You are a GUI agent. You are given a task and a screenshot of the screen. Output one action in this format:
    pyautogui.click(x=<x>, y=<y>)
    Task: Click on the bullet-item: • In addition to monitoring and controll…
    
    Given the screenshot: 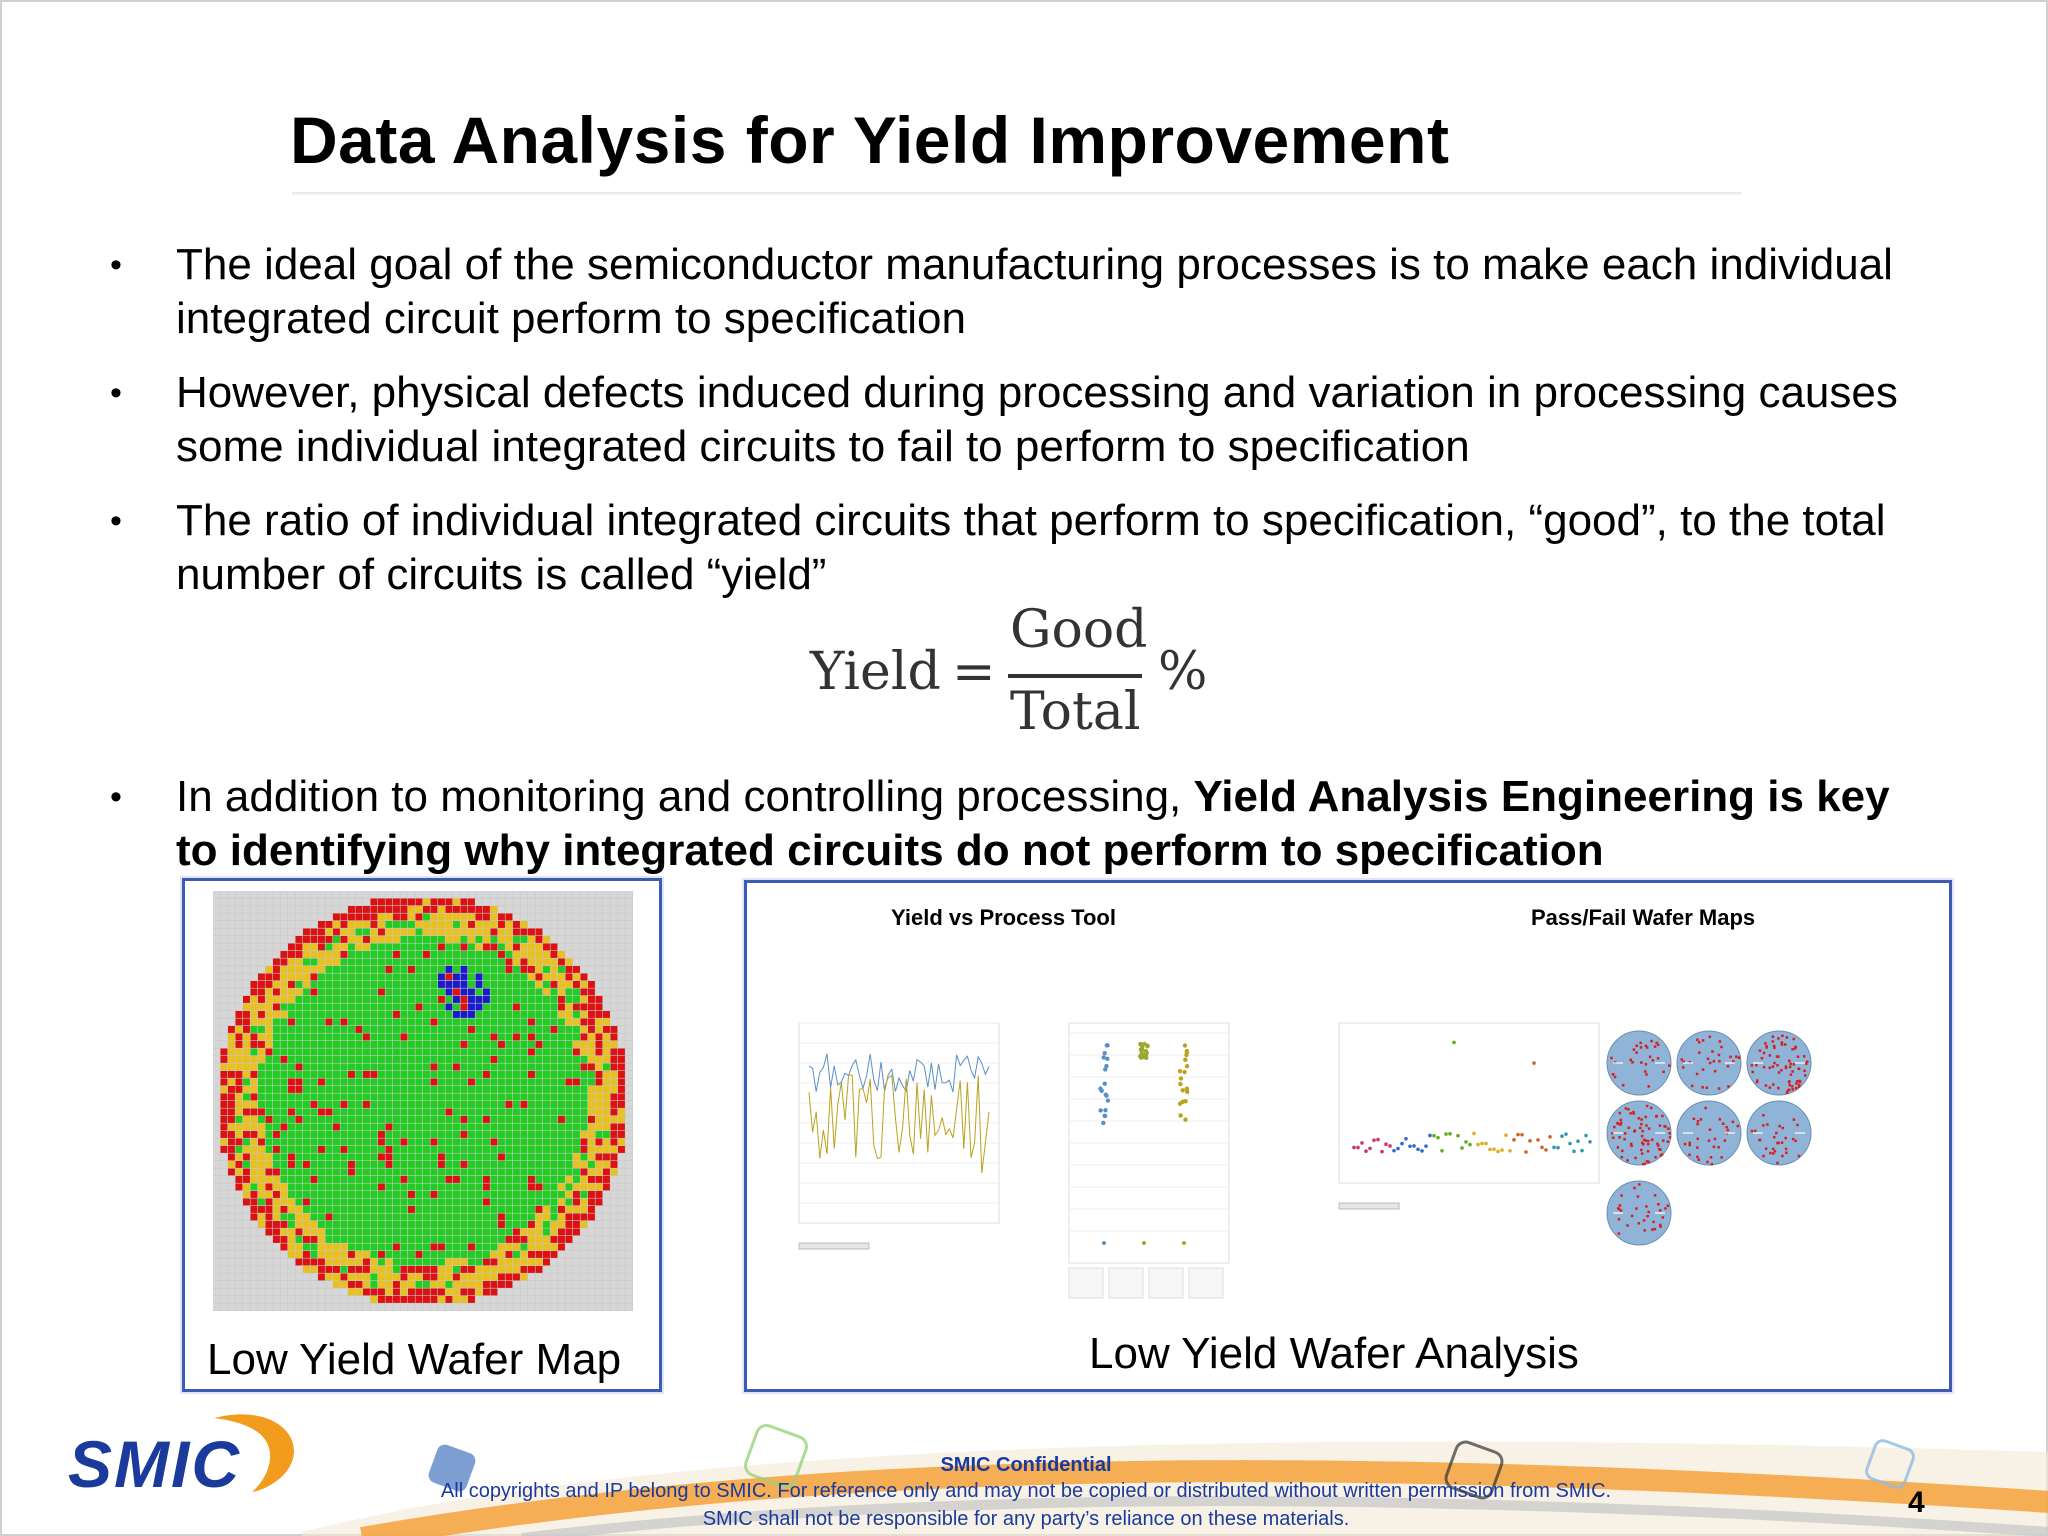 What is the action you would take?
    pyautogui.click(x=1060, y=824)
    